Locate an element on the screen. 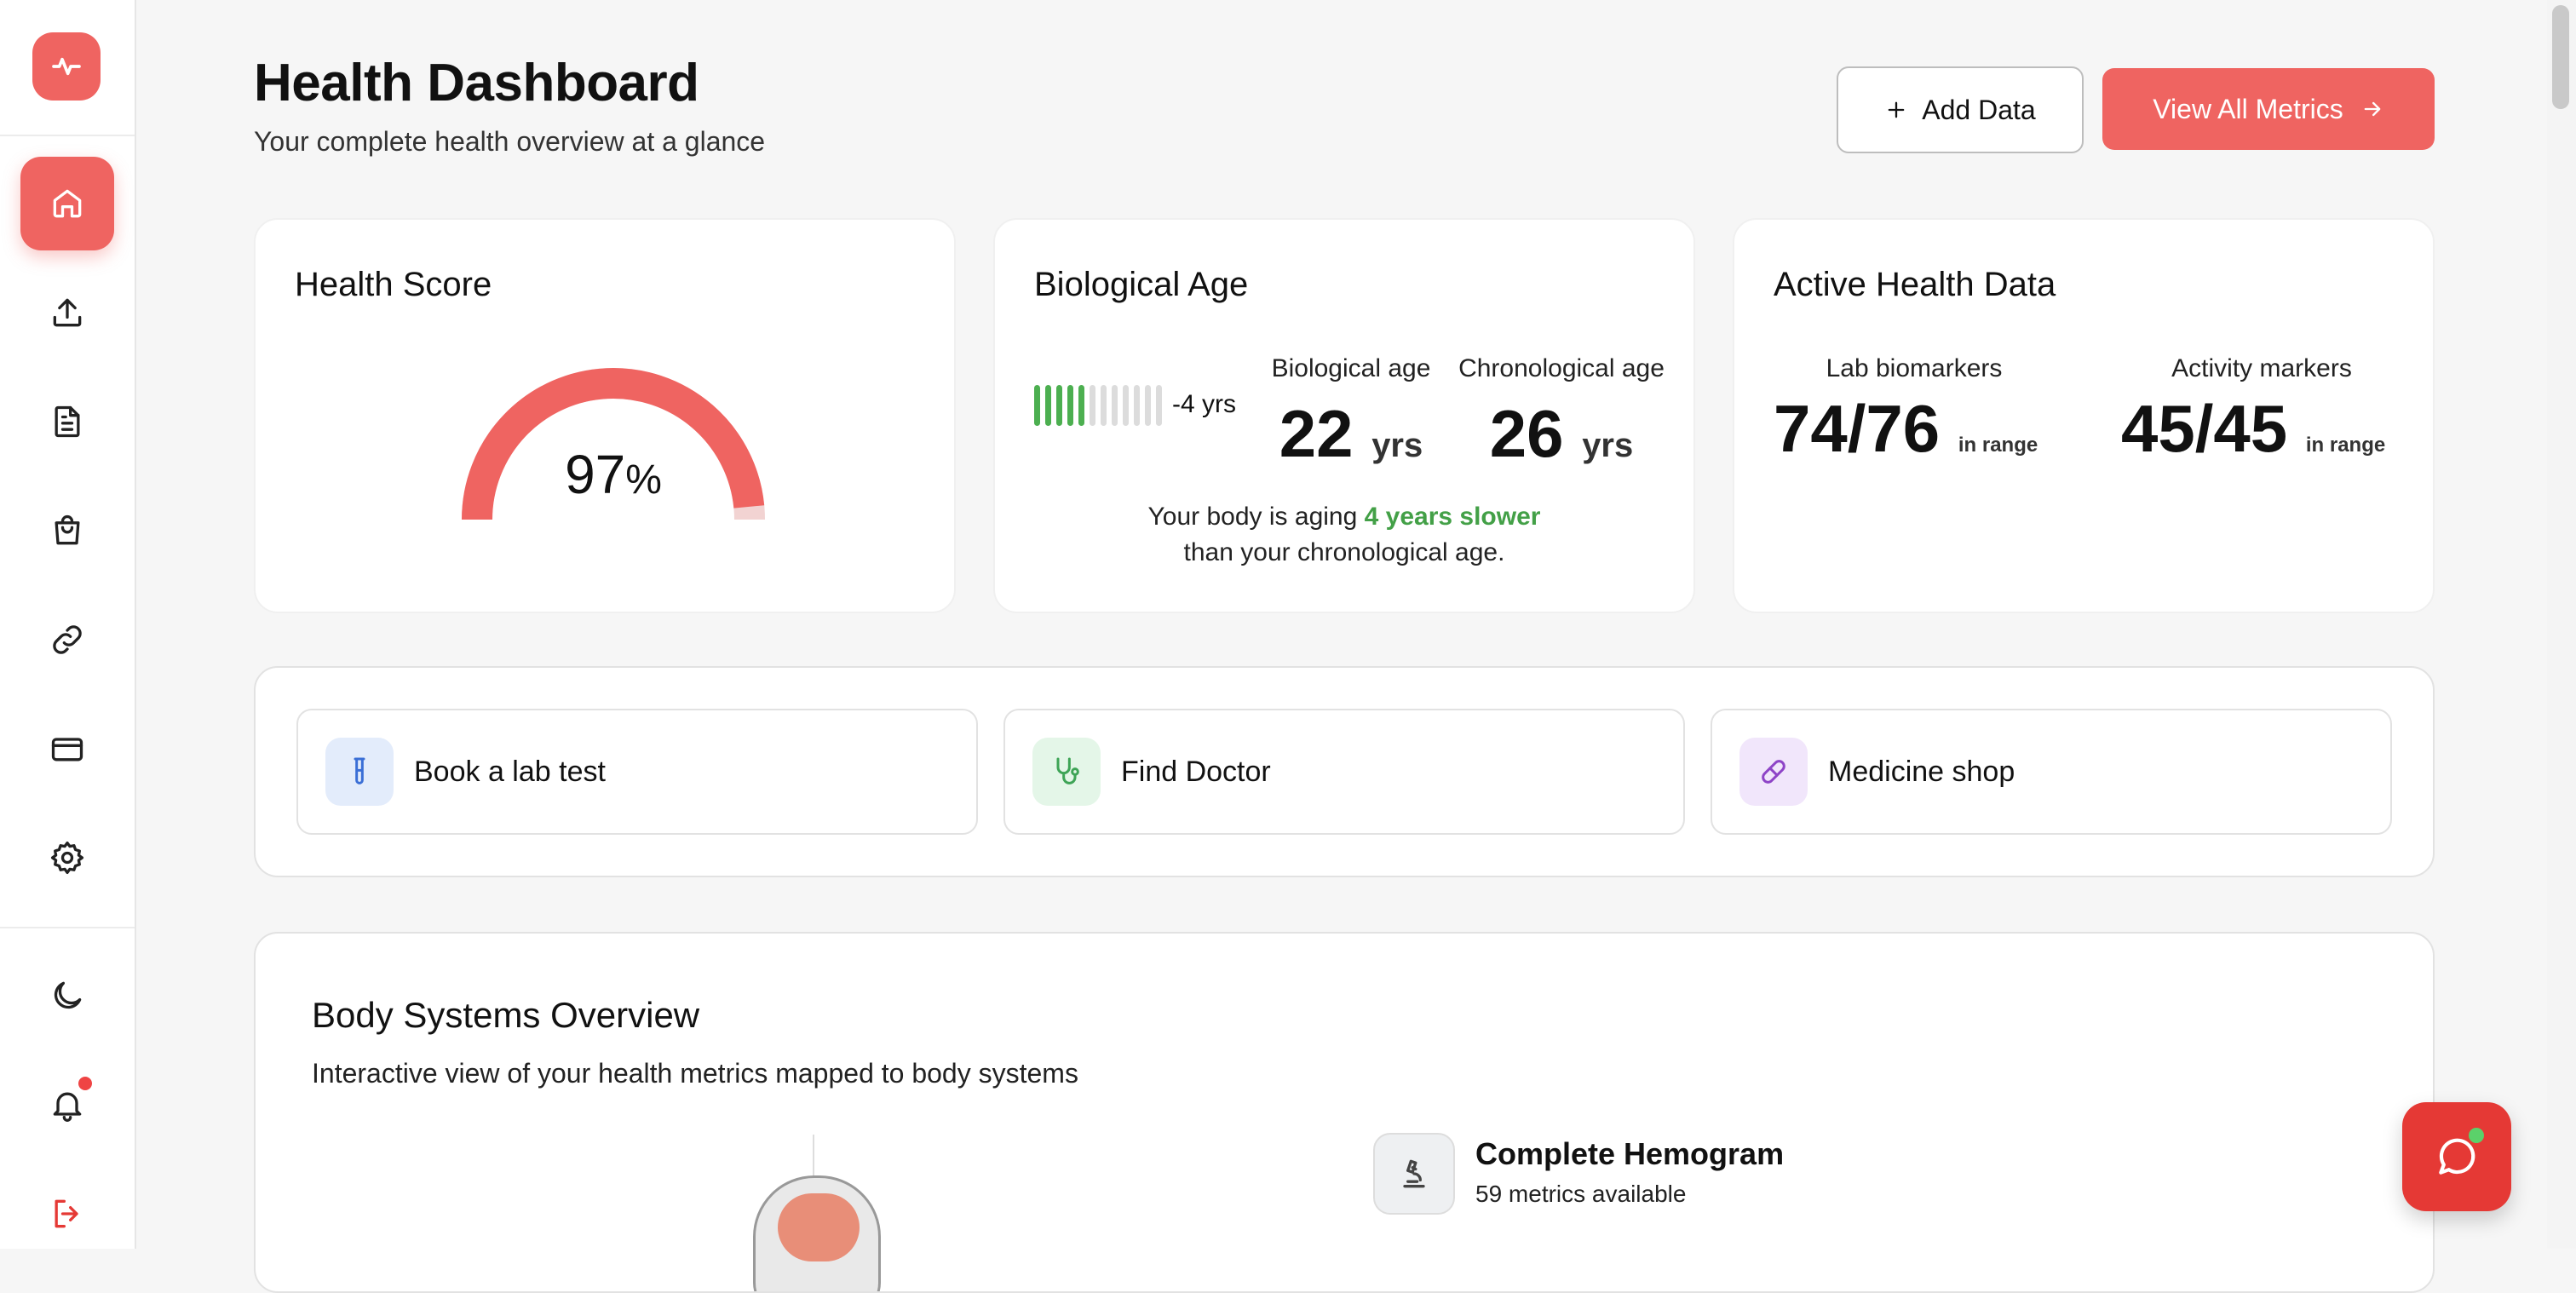 This screenshot has width=2576, height=1293. view-all-metrics-button: View All Metrics is located at coordinates (2268, 109).